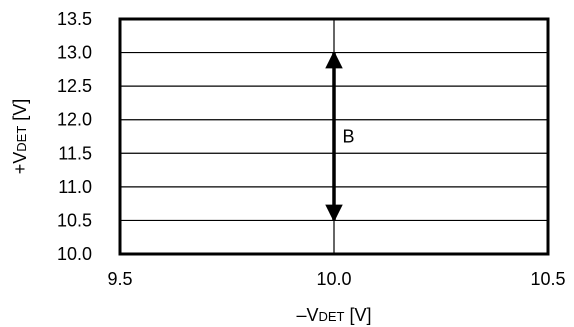 This screenshot has width=574, height=327. I want to click on y-axis-label: +VDET [V], so click(20, 137).